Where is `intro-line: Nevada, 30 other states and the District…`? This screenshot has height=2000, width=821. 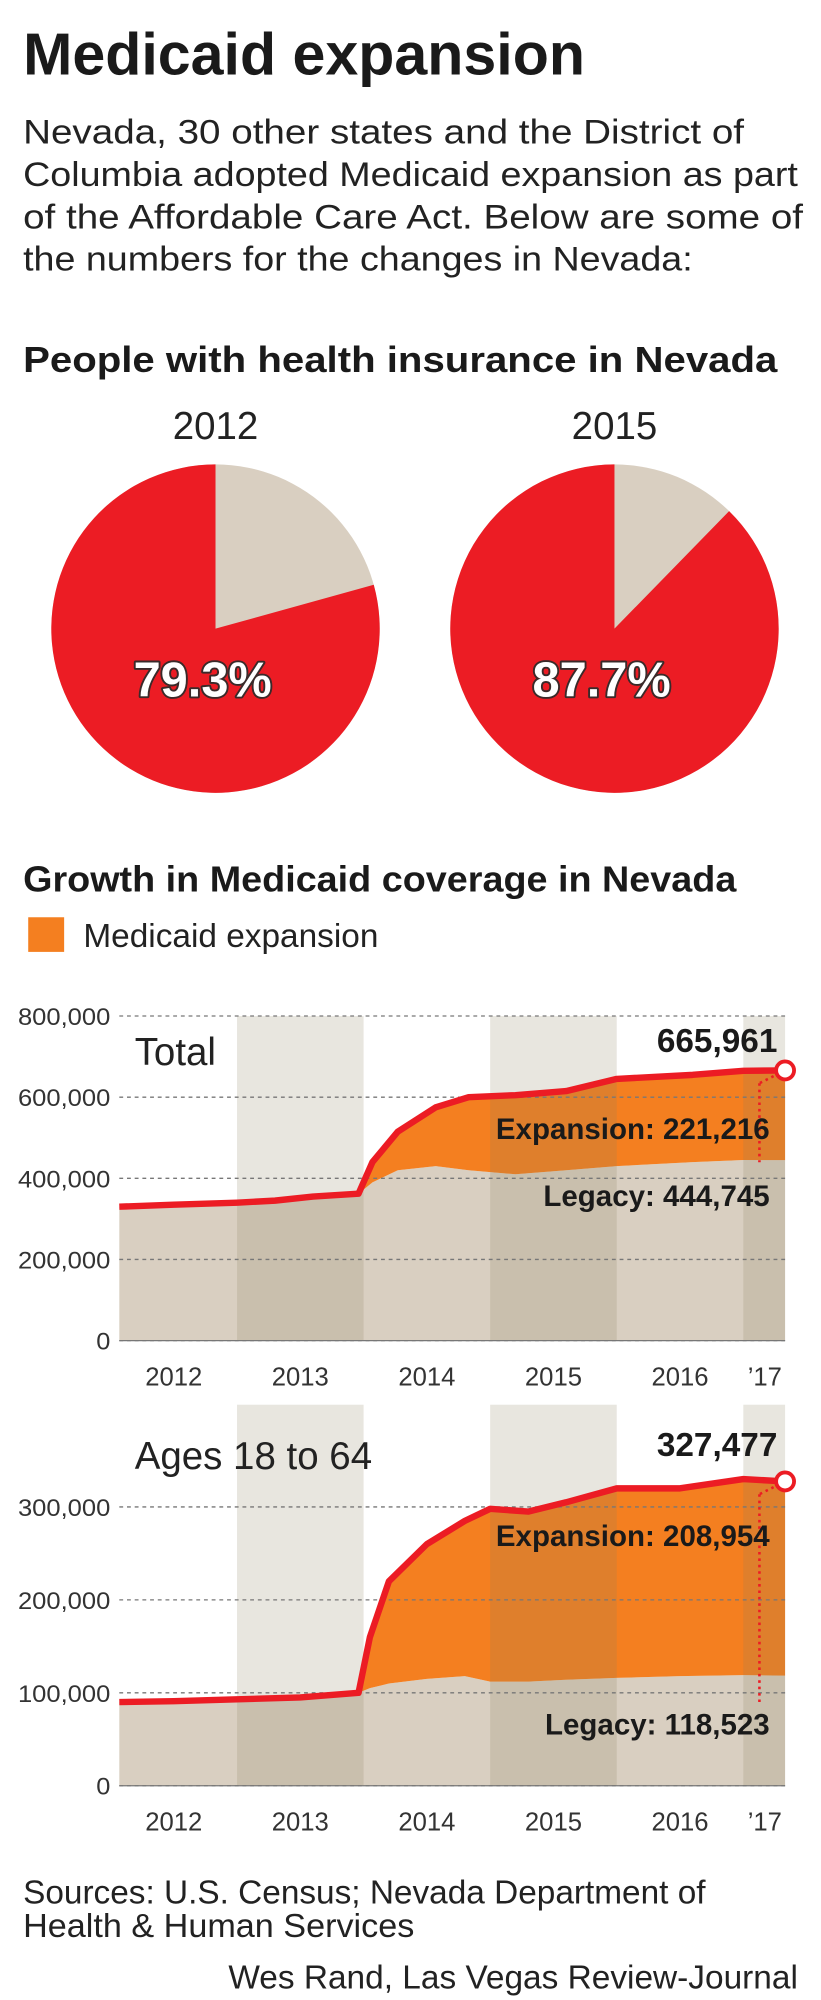 intro-line: Nevada, 30 other states and the District… is located at coordinates (383, 133).